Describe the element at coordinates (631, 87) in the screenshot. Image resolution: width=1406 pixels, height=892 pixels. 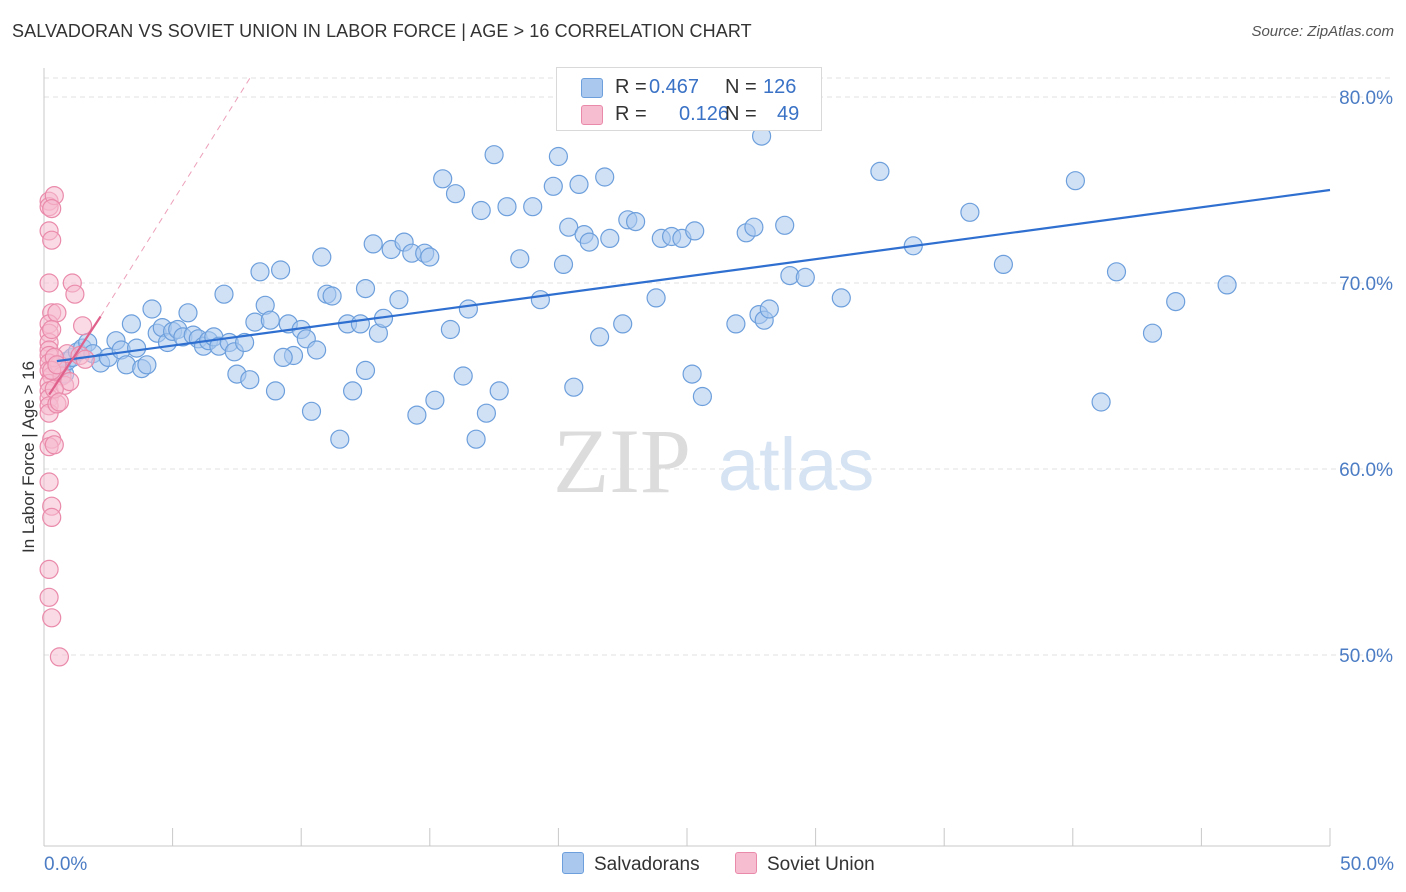
I see `legend-r-label: R =` at that location.